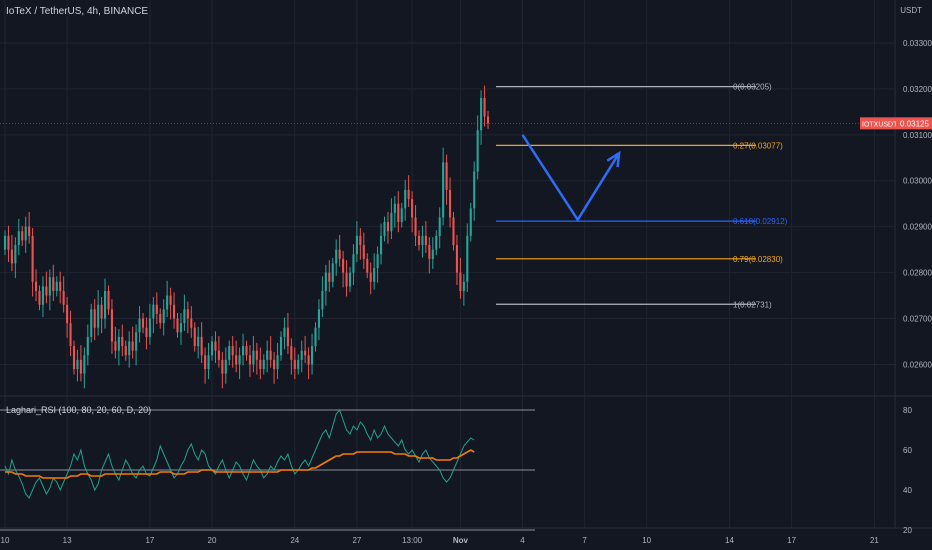  What do you see at coordinates (67, 540) in the screenshot?
I see `time-tick-label: 13` at bounding box center [67, 540].